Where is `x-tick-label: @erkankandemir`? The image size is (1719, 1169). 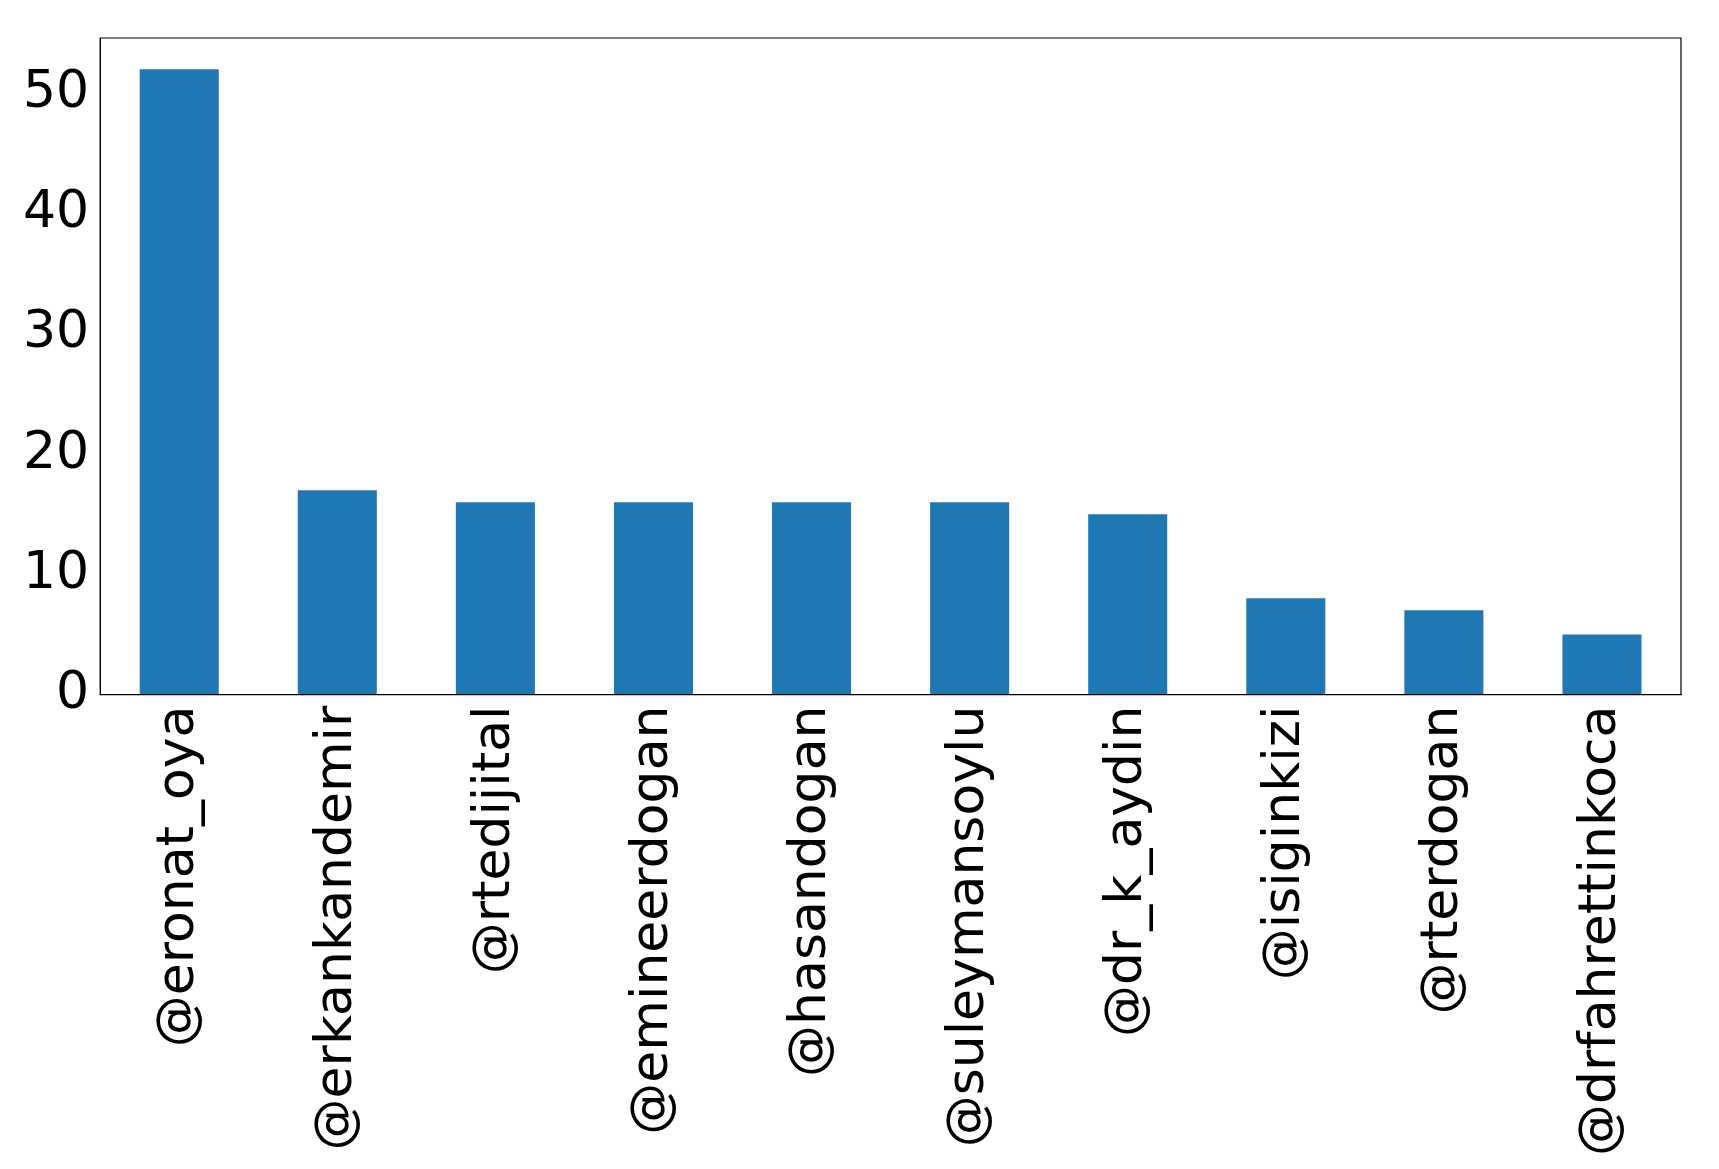
x-tick-label: @erkankandemir is located at coordinates (332, 927).